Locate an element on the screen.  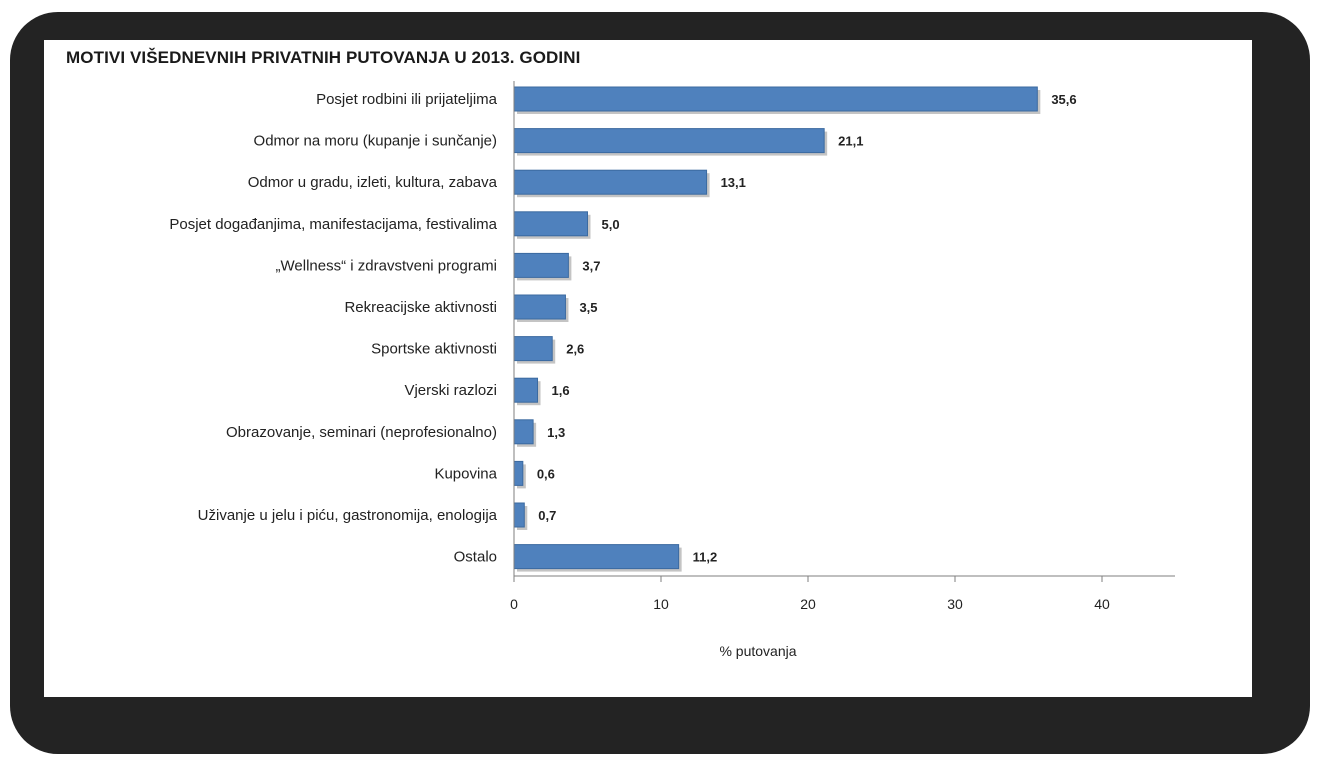
category-label: Odmor u gradu, izleti, kultura, zabava is located at coordinates (373, 182).